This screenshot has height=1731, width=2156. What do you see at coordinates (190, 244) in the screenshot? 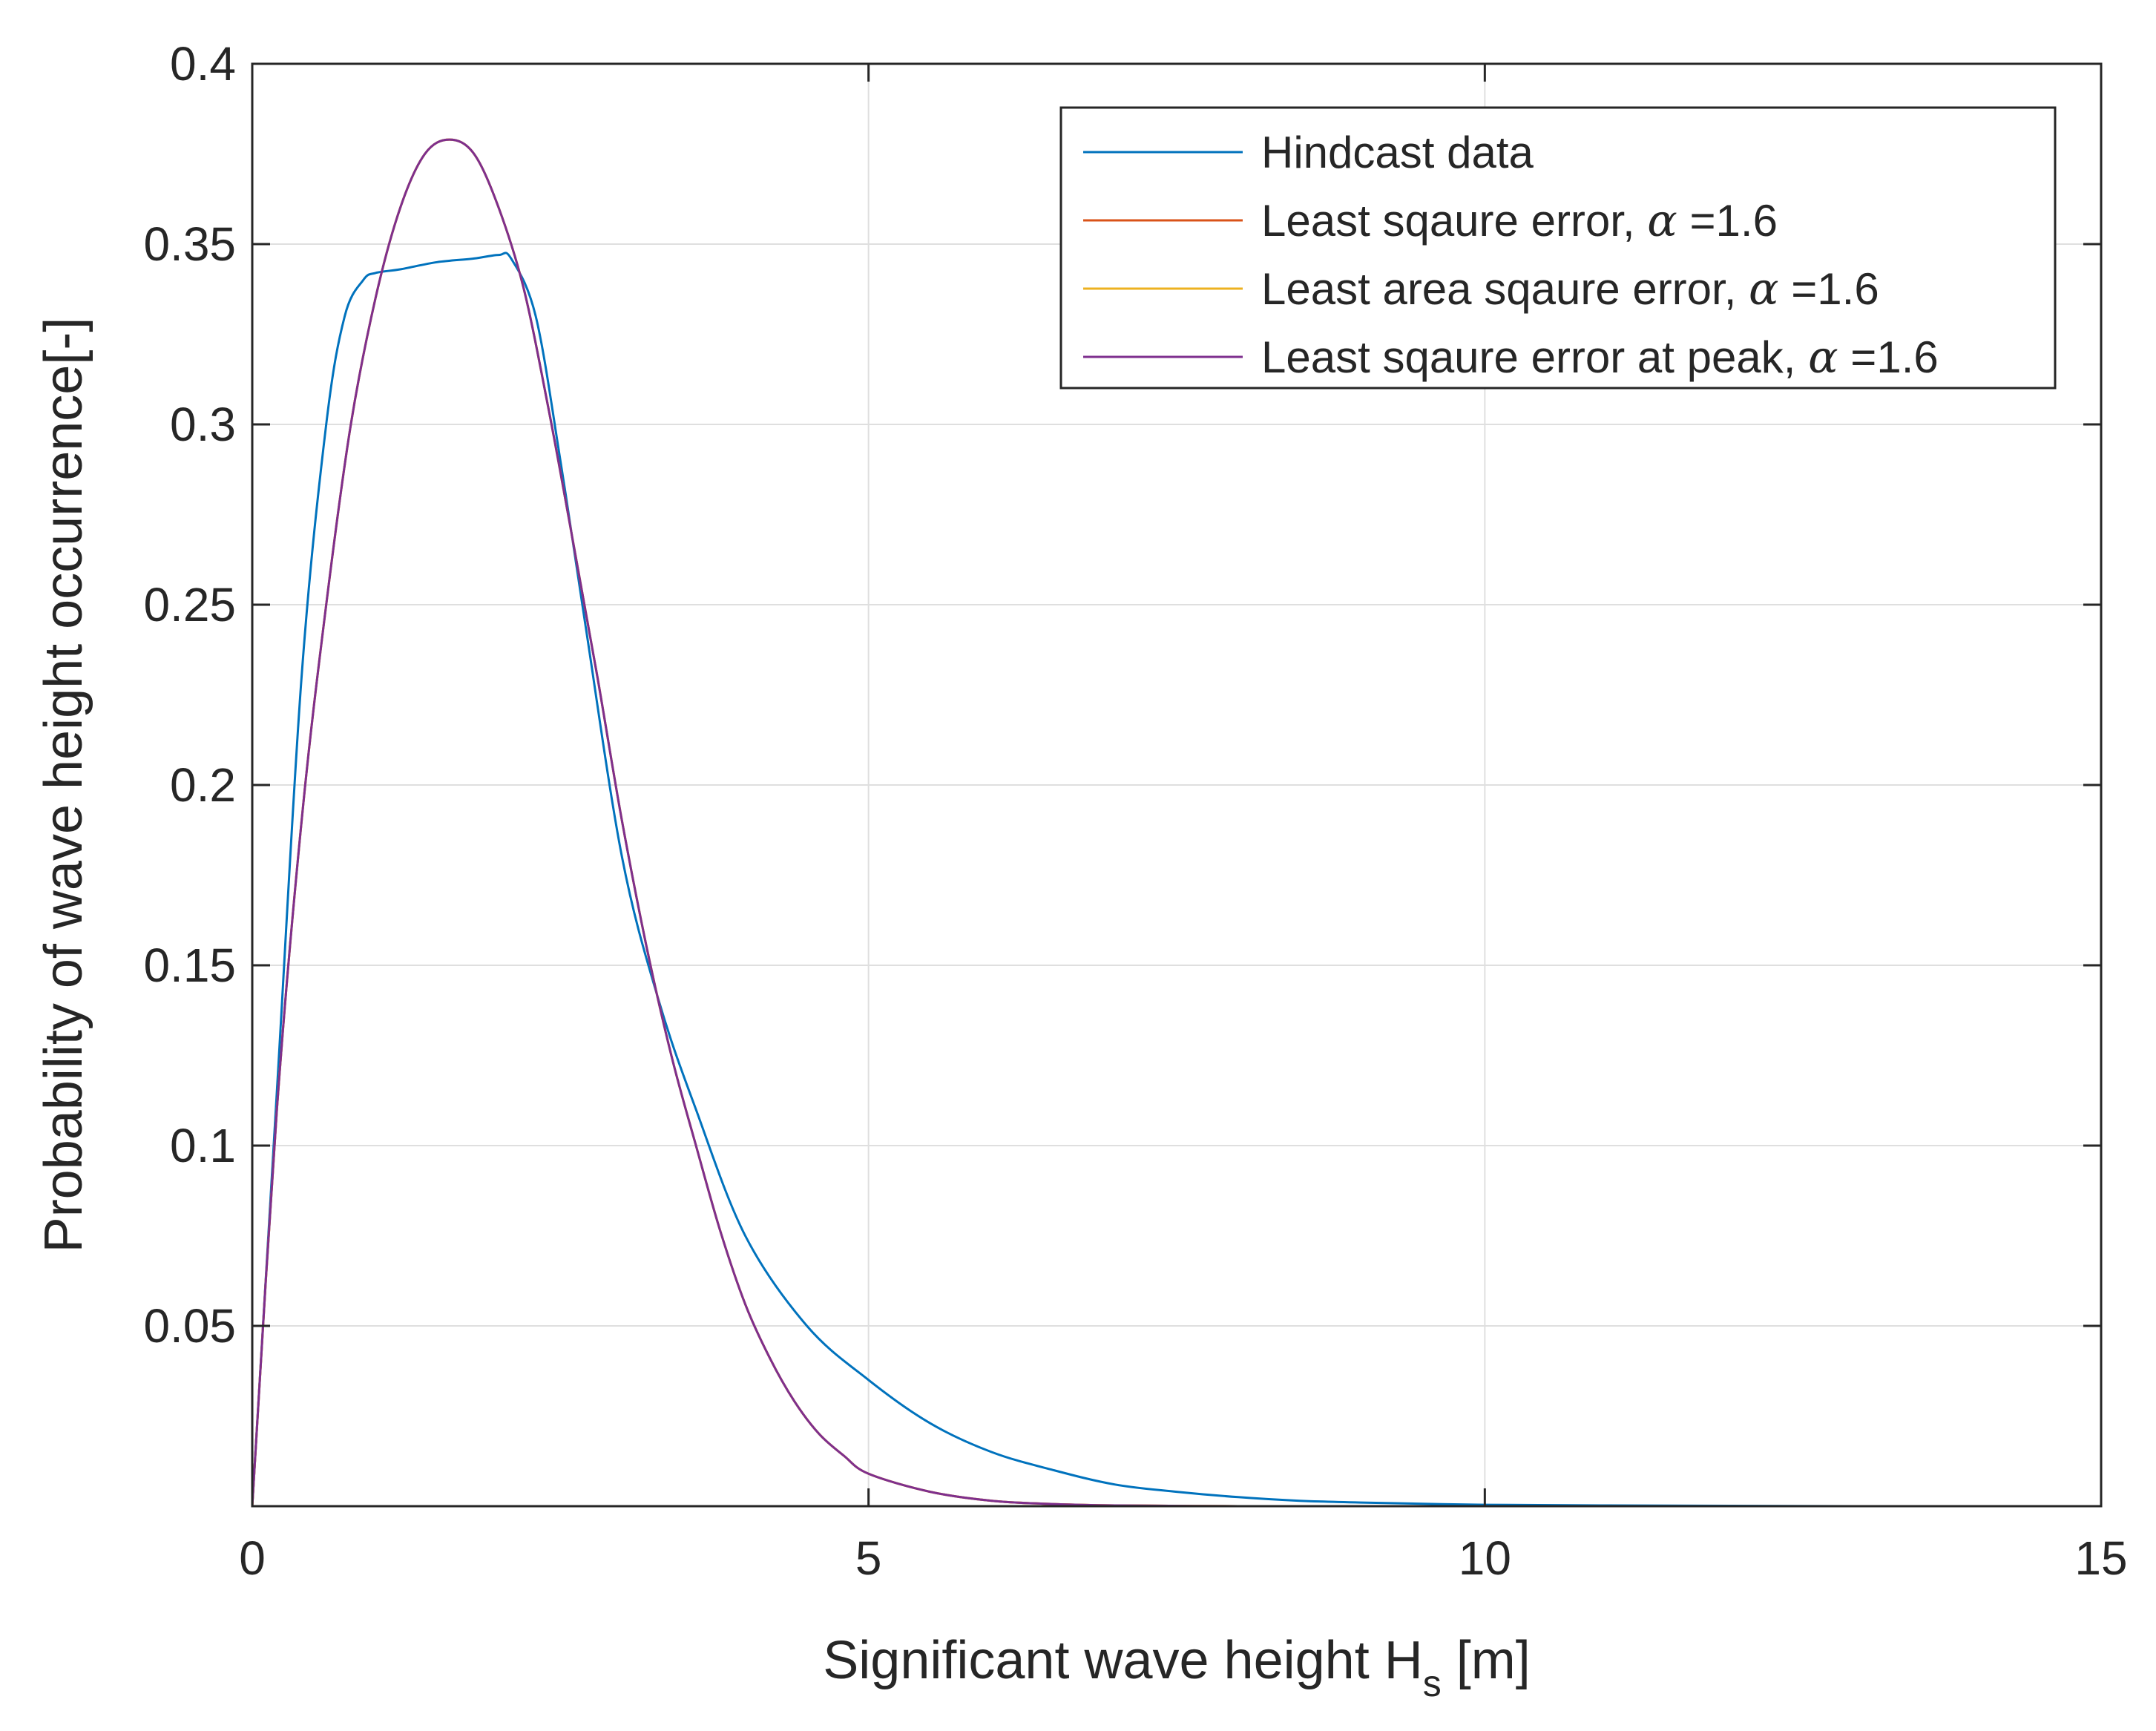
I see `y-tick-label: 0.35` at bounding box center [190, 244].